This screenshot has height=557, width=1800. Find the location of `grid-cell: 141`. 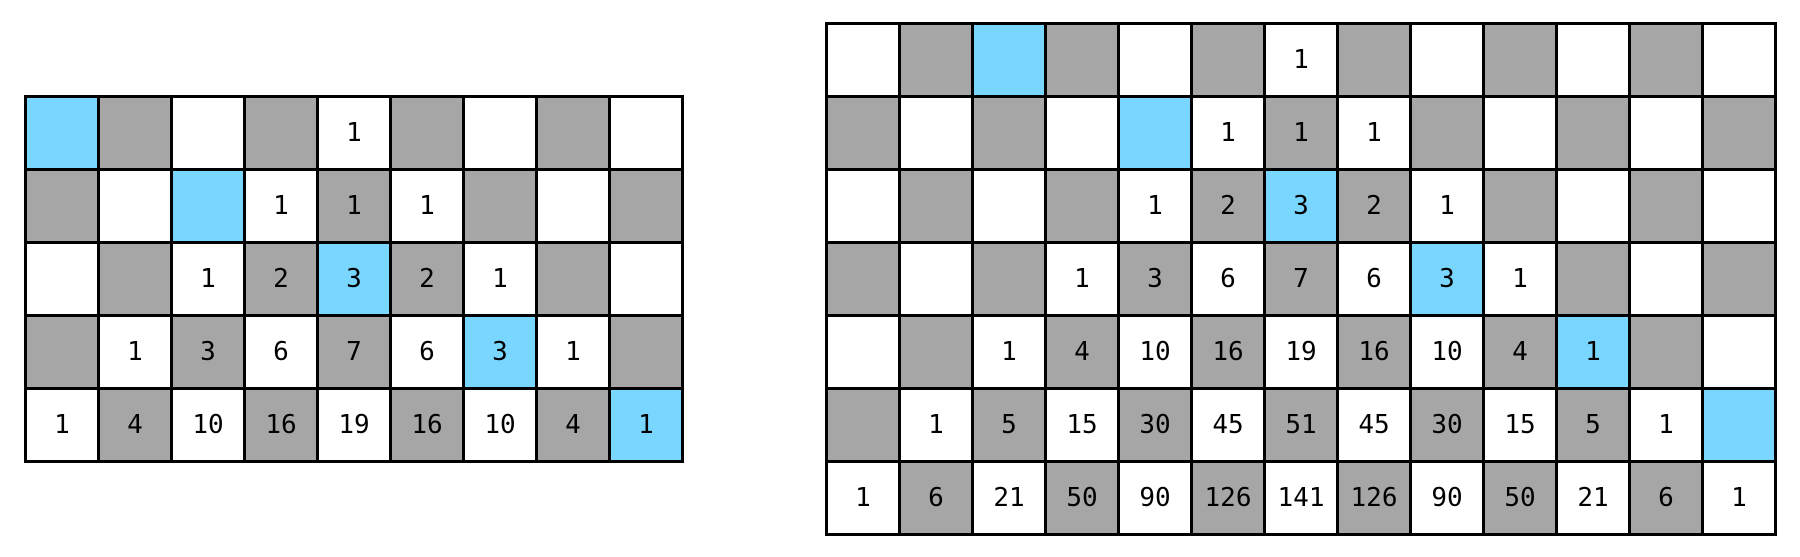

grid-cell: 141 is located at coordinates (1301, 498).